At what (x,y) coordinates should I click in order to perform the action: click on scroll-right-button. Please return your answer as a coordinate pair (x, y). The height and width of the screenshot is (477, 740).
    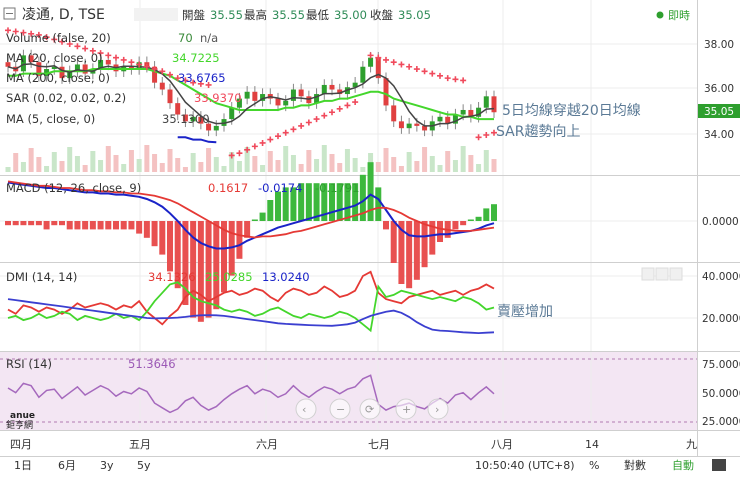
    Looking at the image, I should click on (438, 409).